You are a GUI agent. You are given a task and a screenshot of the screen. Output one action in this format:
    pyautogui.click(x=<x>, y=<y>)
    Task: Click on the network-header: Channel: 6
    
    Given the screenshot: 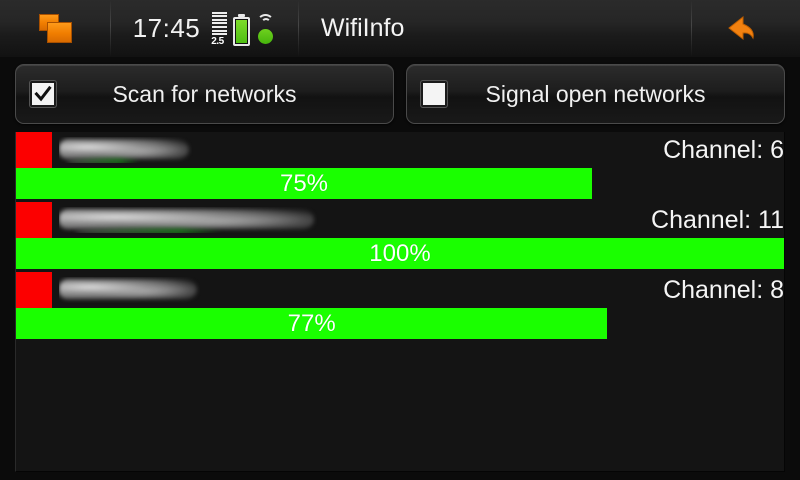 What is the action you would take?
    pyautogui.click(x=400, y=150)
    